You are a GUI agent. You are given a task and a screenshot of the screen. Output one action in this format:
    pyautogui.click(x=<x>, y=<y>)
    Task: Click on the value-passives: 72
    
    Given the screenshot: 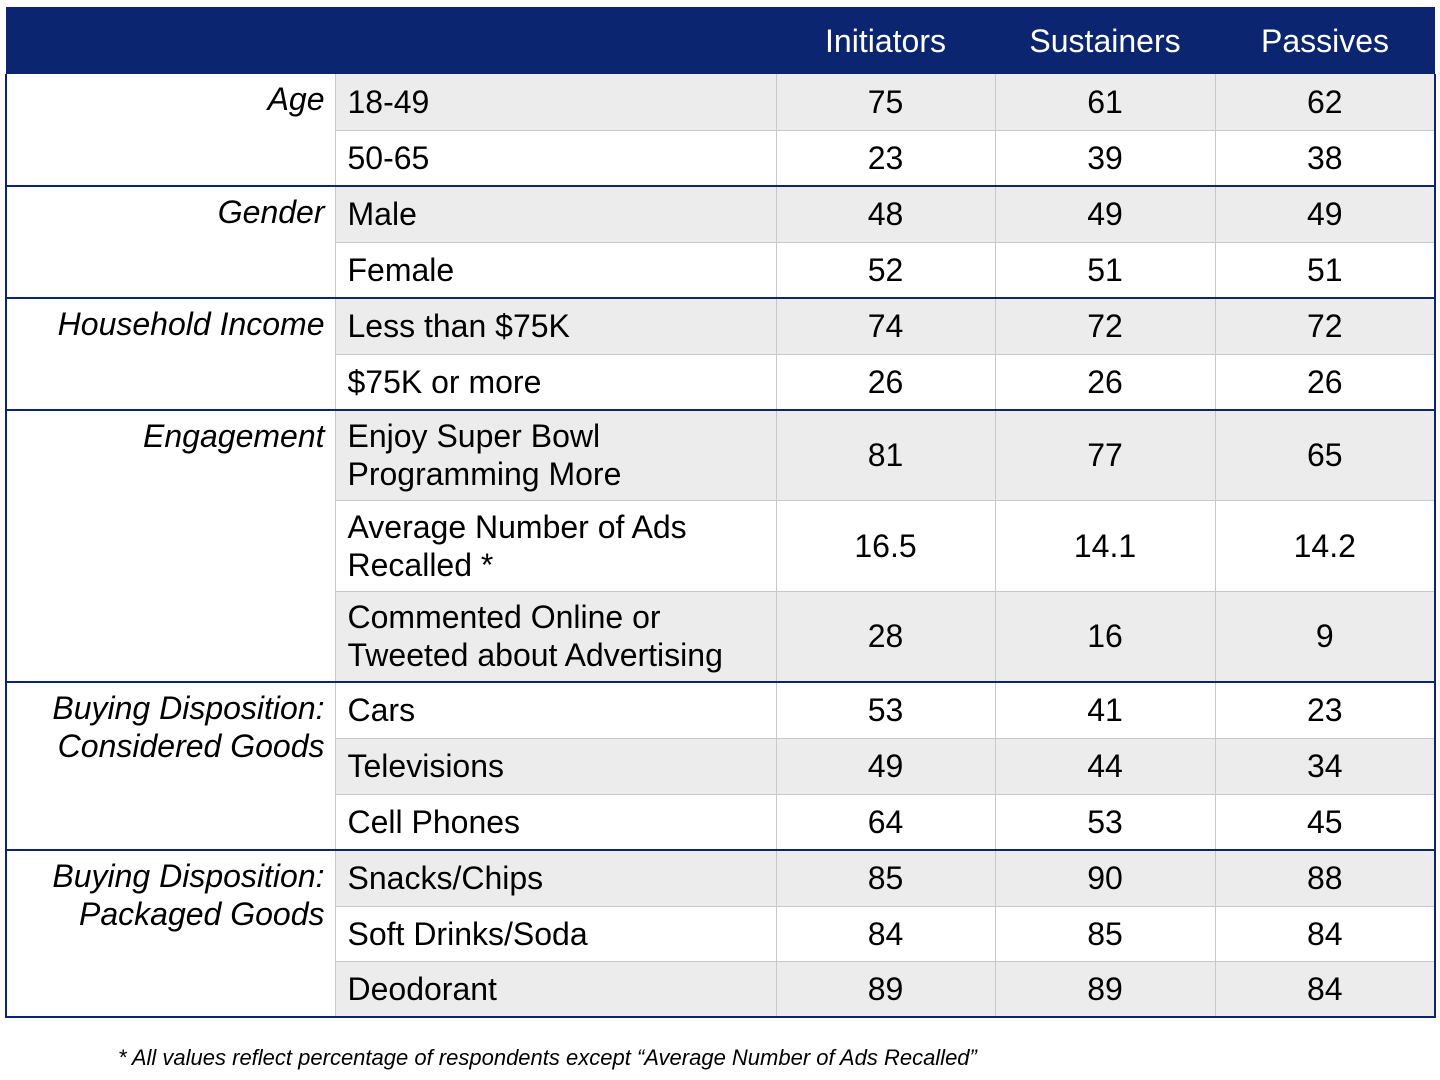 What is the action you would take?
    pyautogui.click(x=1325, y=326)
    